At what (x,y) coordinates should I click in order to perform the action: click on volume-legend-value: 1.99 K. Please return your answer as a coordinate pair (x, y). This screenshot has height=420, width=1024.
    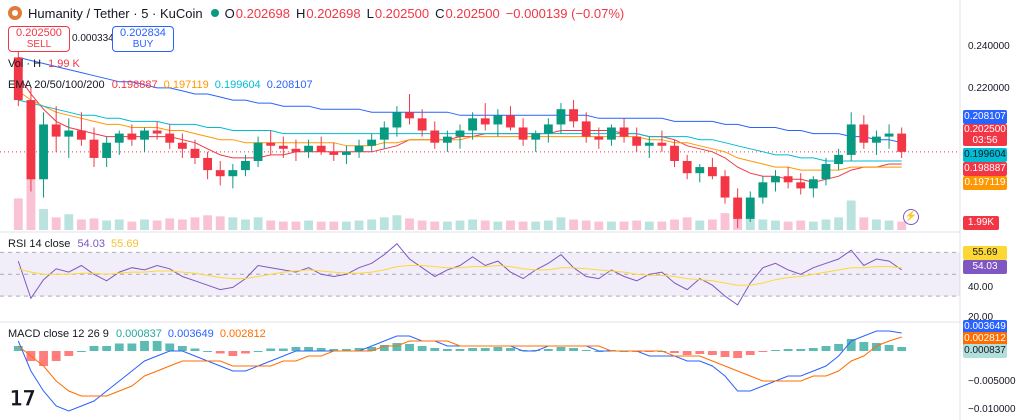
    Looking at the image, I should click on (64, 64).